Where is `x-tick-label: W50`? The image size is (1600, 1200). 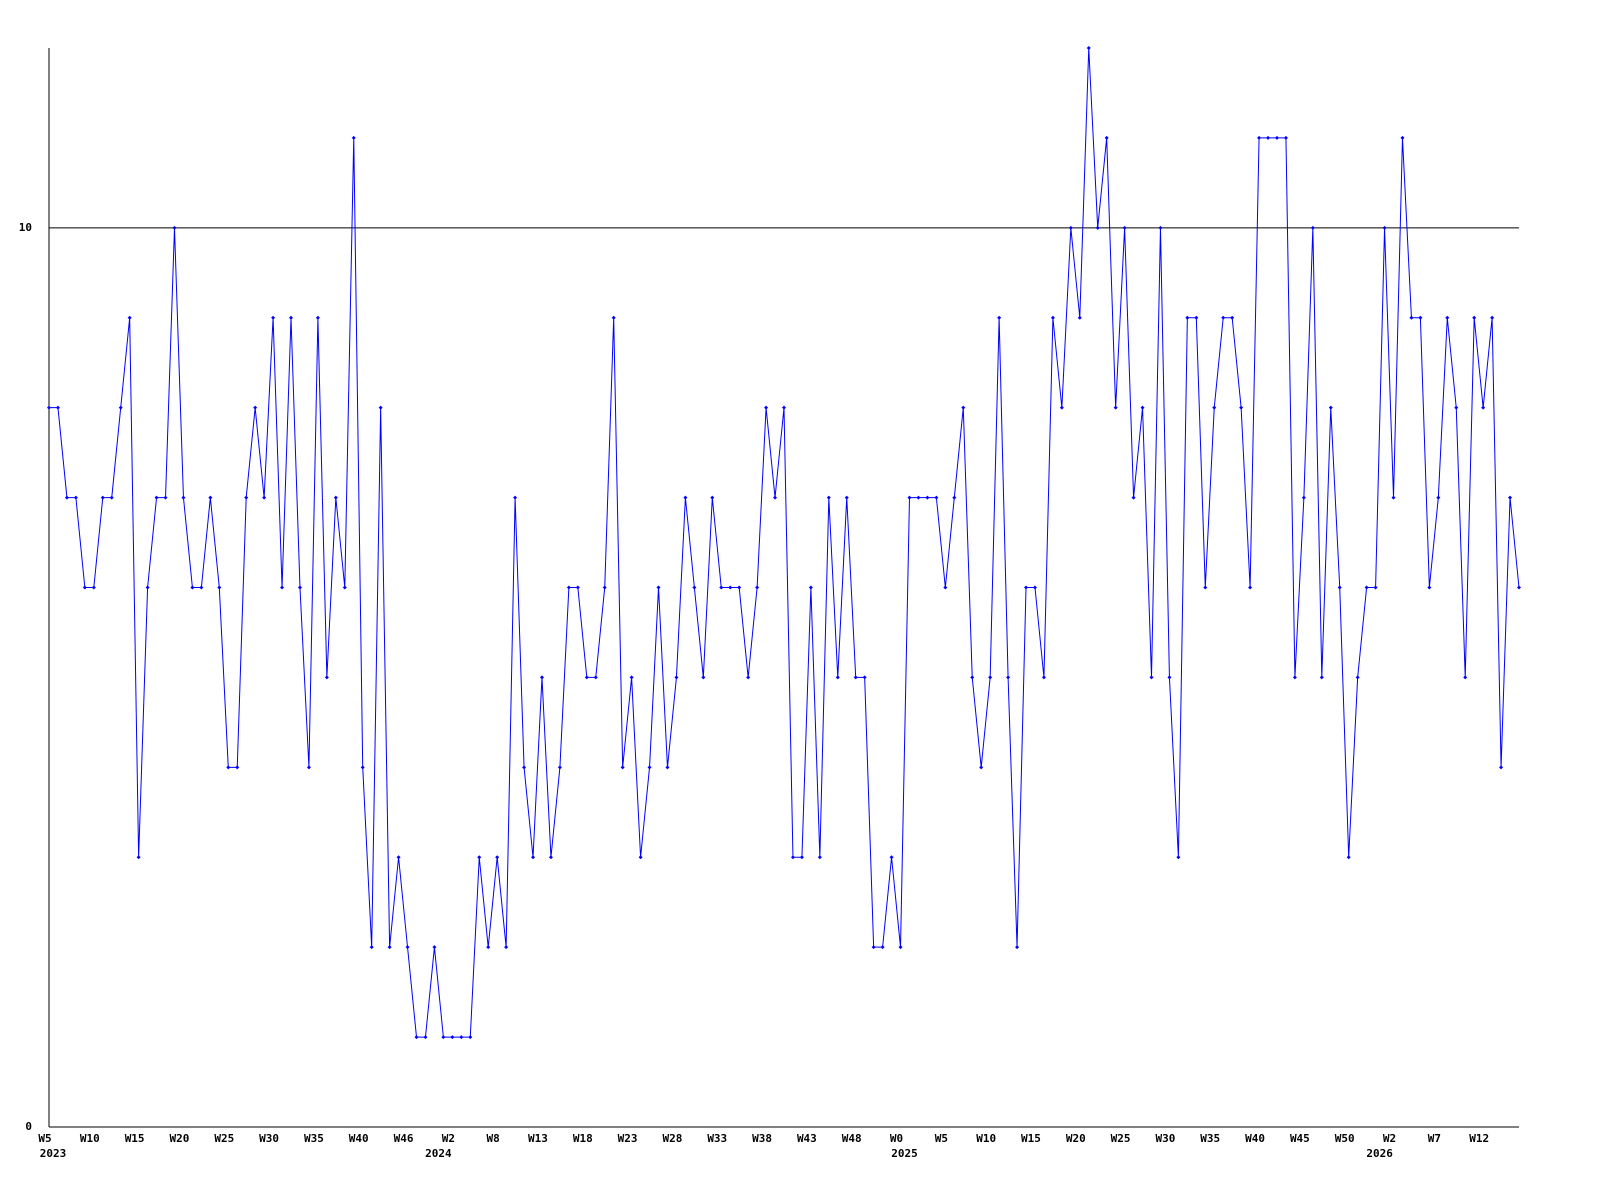 x-tick-label: W50 is located at coordinates (1345, 1138).